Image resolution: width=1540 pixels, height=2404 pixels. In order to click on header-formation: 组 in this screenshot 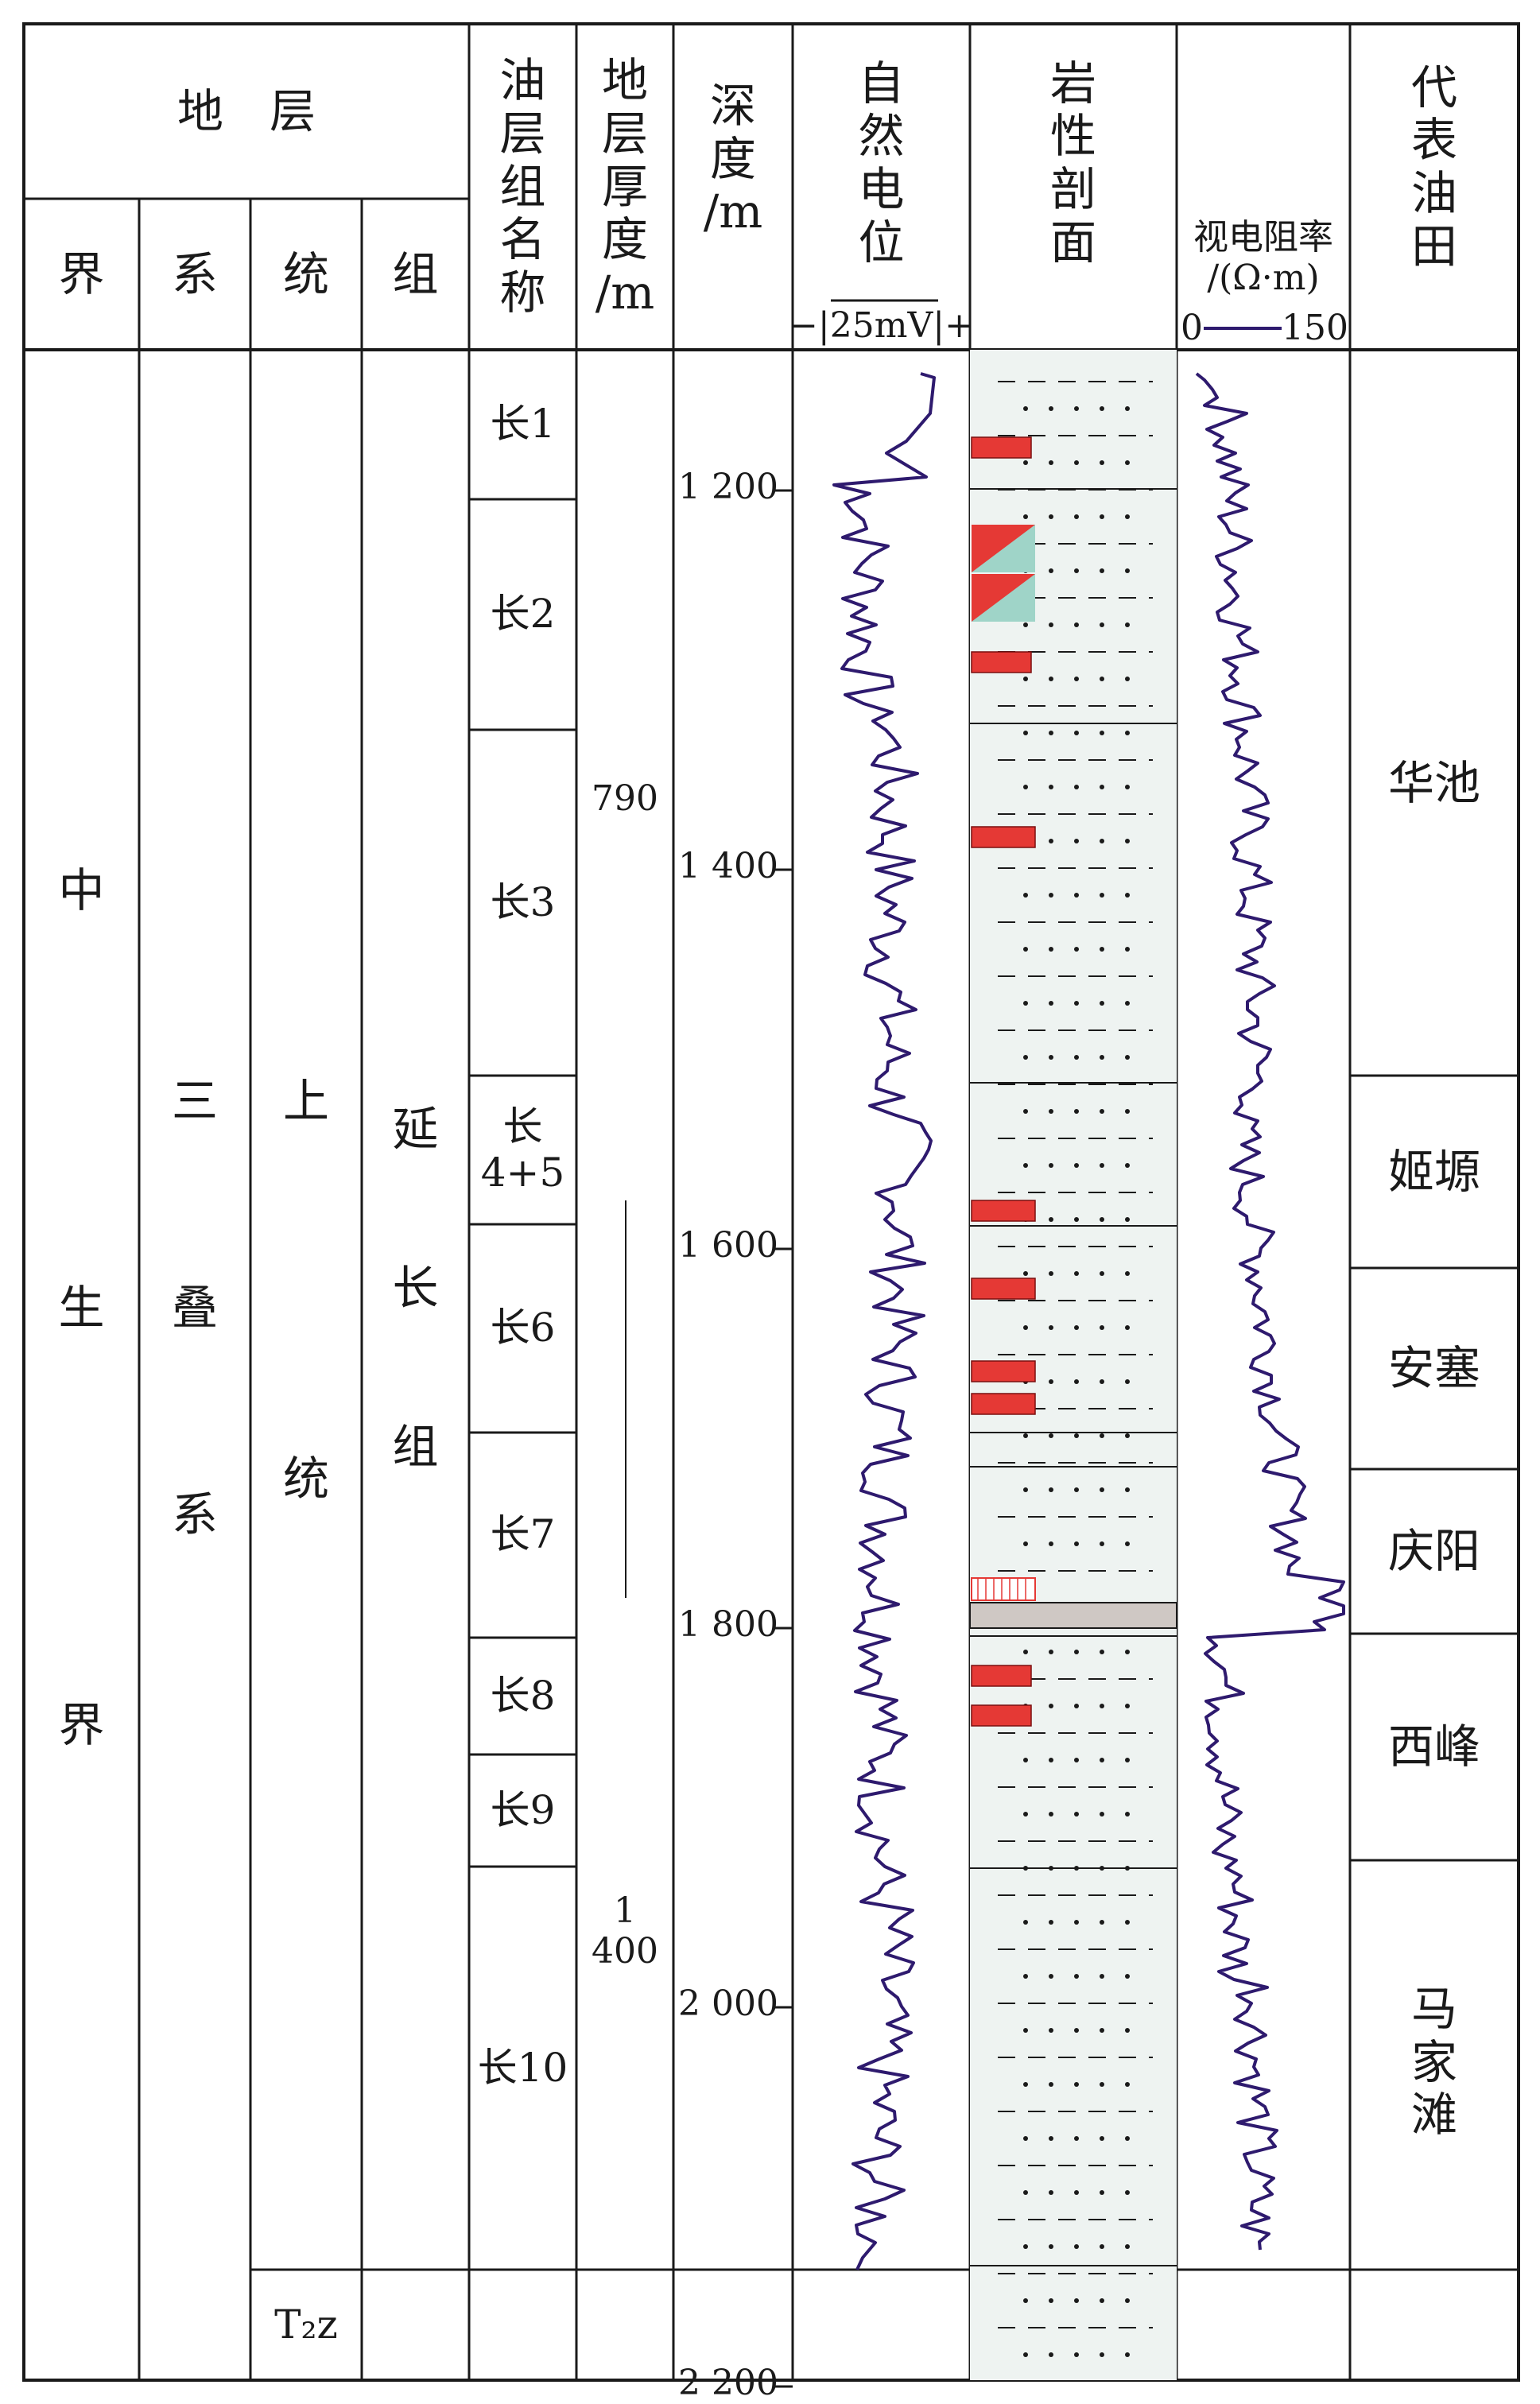, I will do `click(415, 273)`.